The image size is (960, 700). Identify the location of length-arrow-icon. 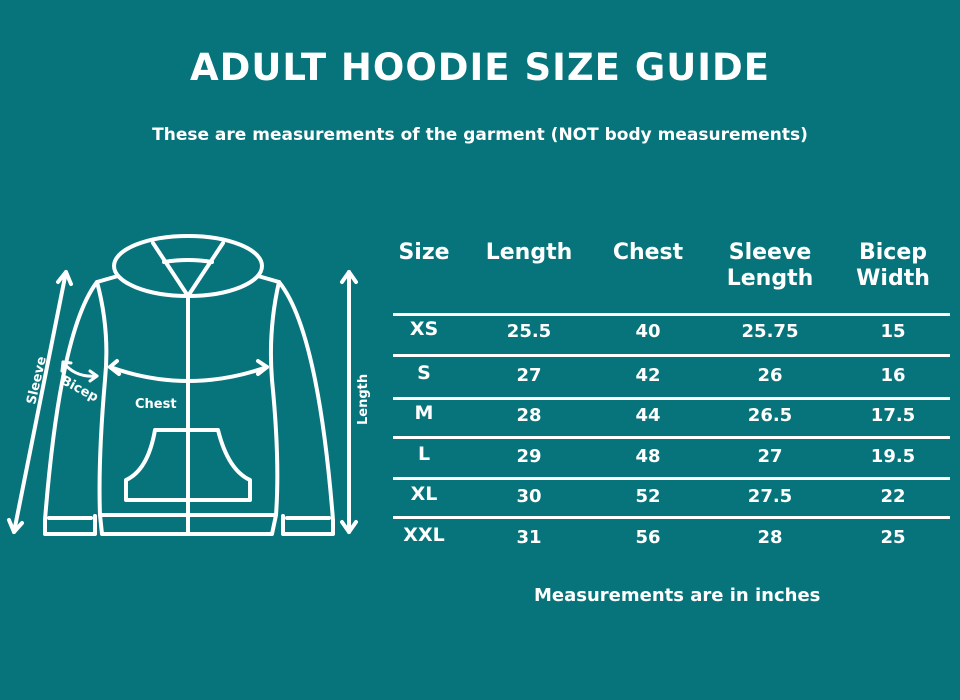
(349, 402).